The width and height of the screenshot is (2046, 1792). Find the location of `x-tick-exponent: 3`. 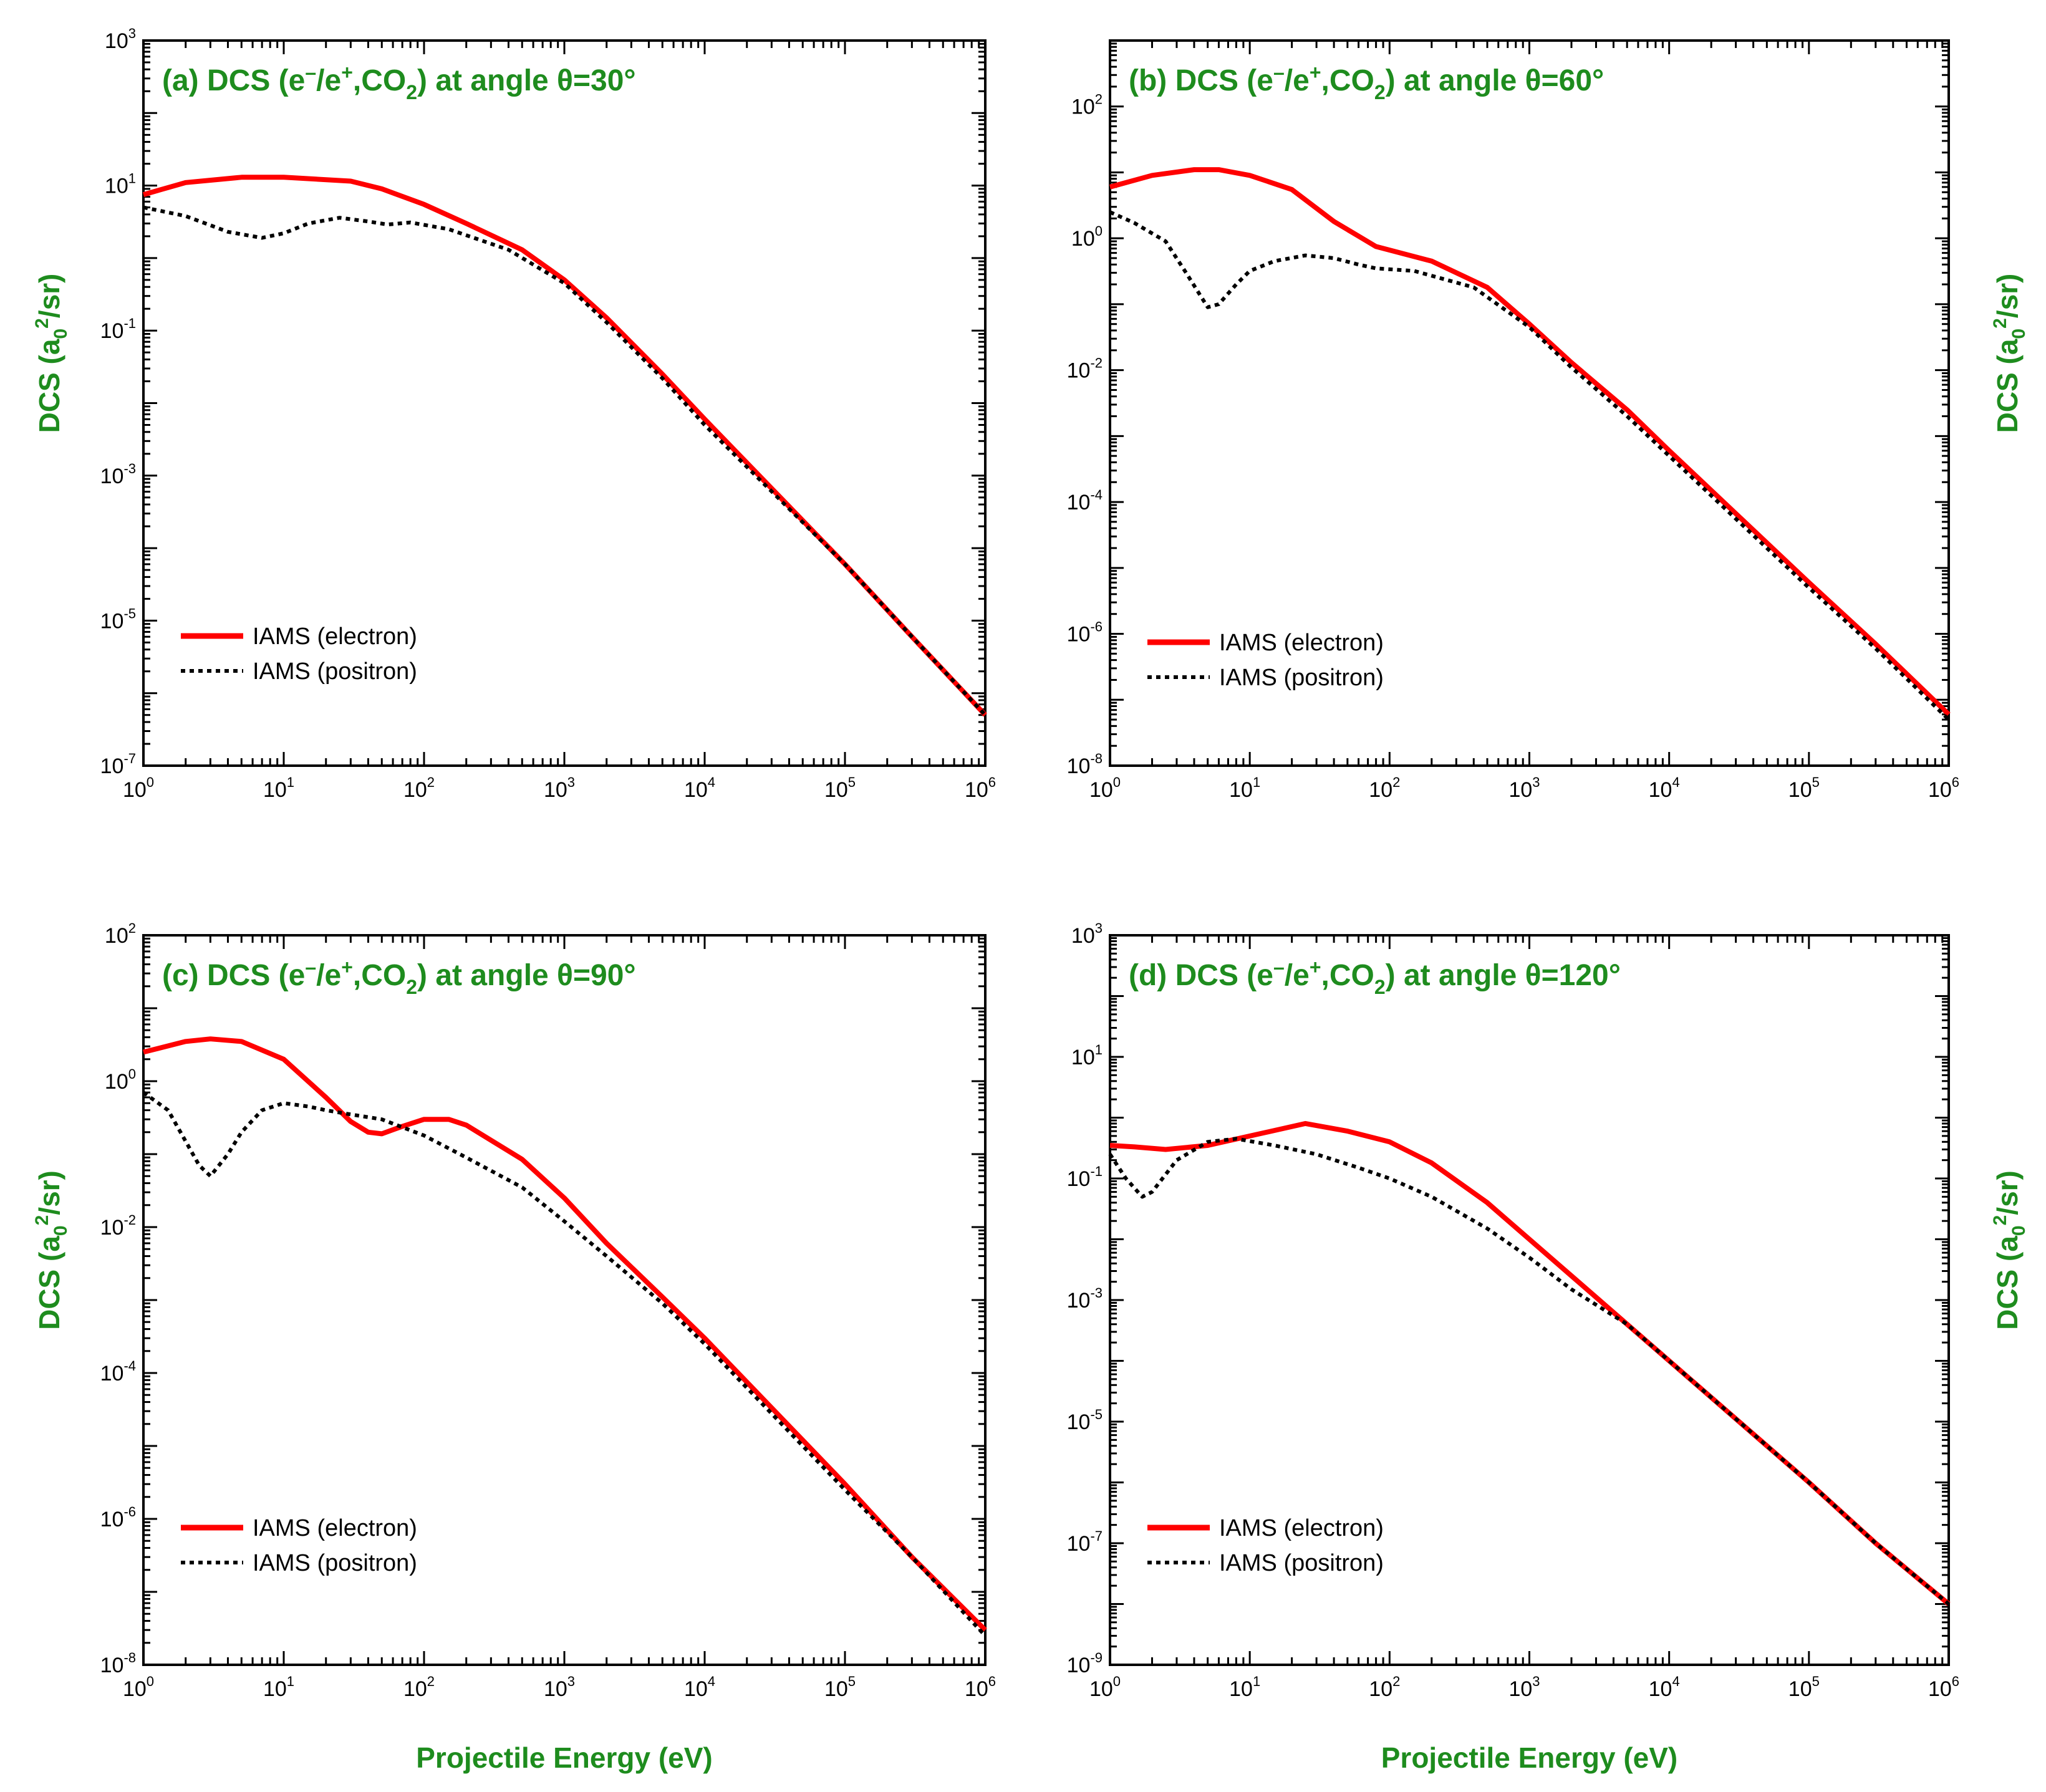

x-tick-exponent: 3 is located at coordinates (1536, 782).